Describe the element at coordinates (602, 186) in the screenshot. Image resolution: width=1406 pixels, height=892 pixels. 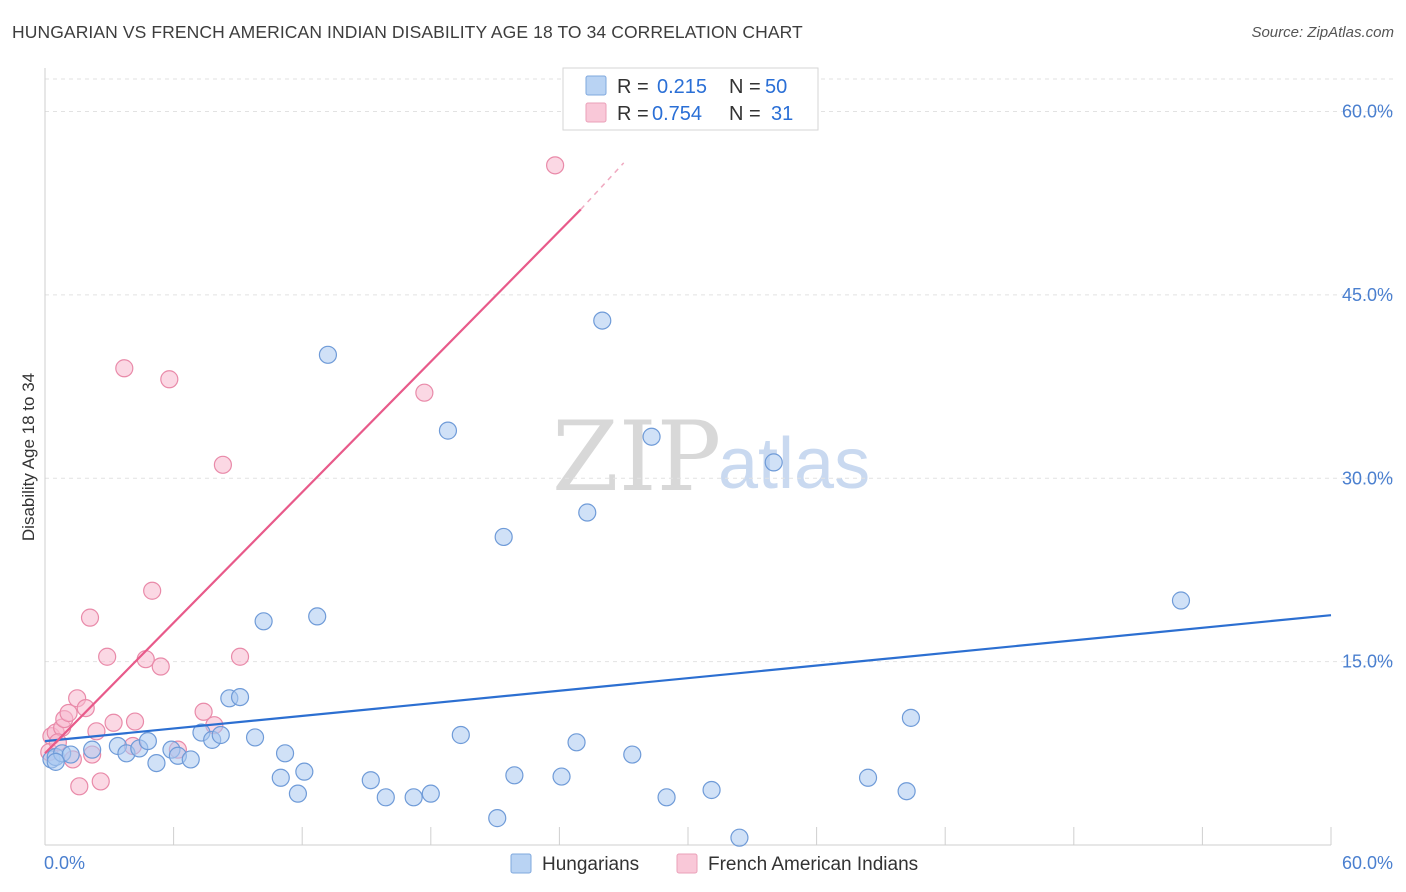
I see `trend-line-extension` at that location.